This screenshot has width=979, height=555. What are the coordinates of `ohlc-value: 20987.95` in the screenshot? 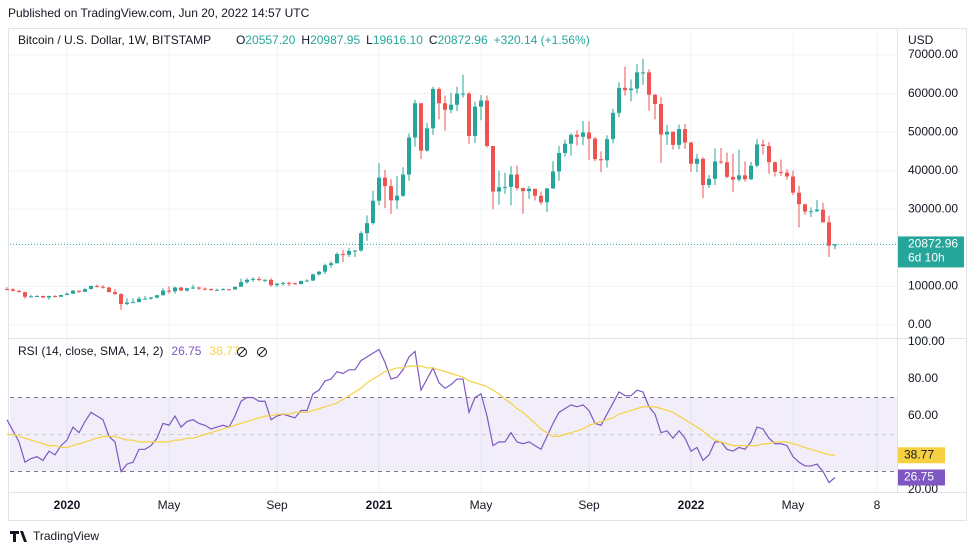 It's located at (335, 40).